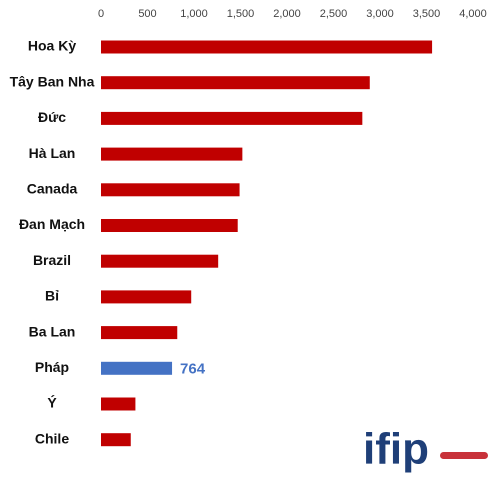 The image size is (504, 484). I want to click on x-tick-label: 3,000, so click(380, 14).